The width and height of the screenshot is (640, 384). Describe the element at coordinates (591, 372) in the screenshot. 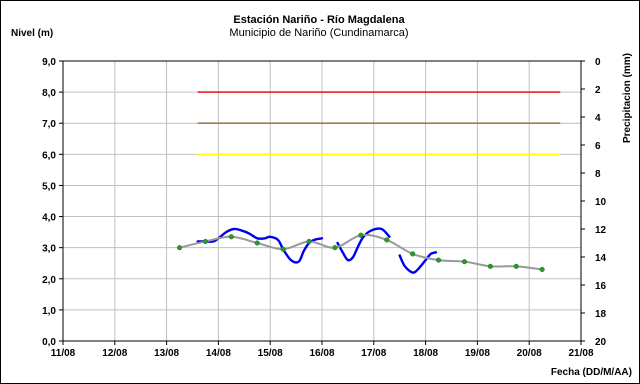

I see `x-axis-label: Fecha (DD/M/AA)` at that location.